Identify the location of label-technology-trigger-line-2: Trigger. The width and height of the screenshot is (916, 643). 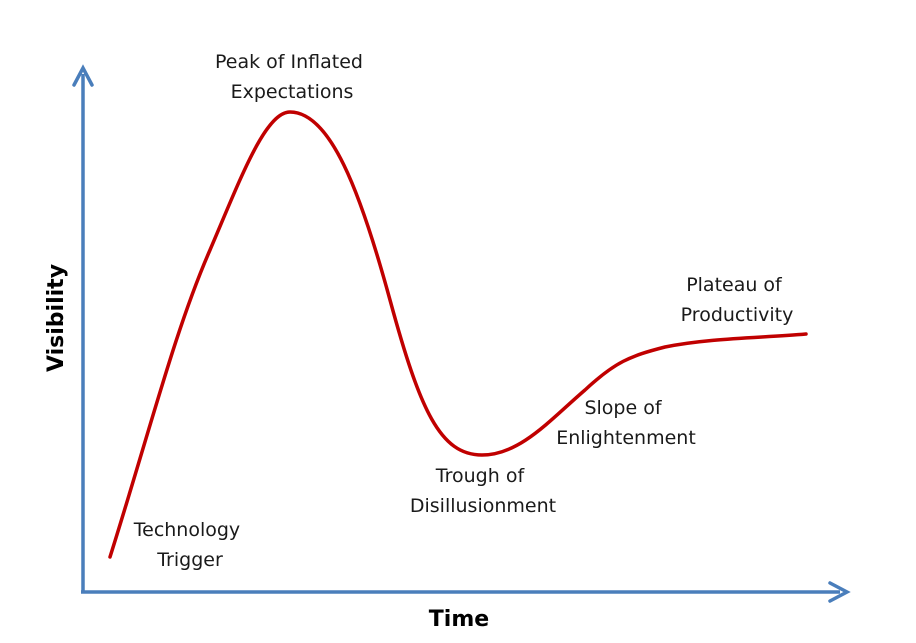
(189, 560).